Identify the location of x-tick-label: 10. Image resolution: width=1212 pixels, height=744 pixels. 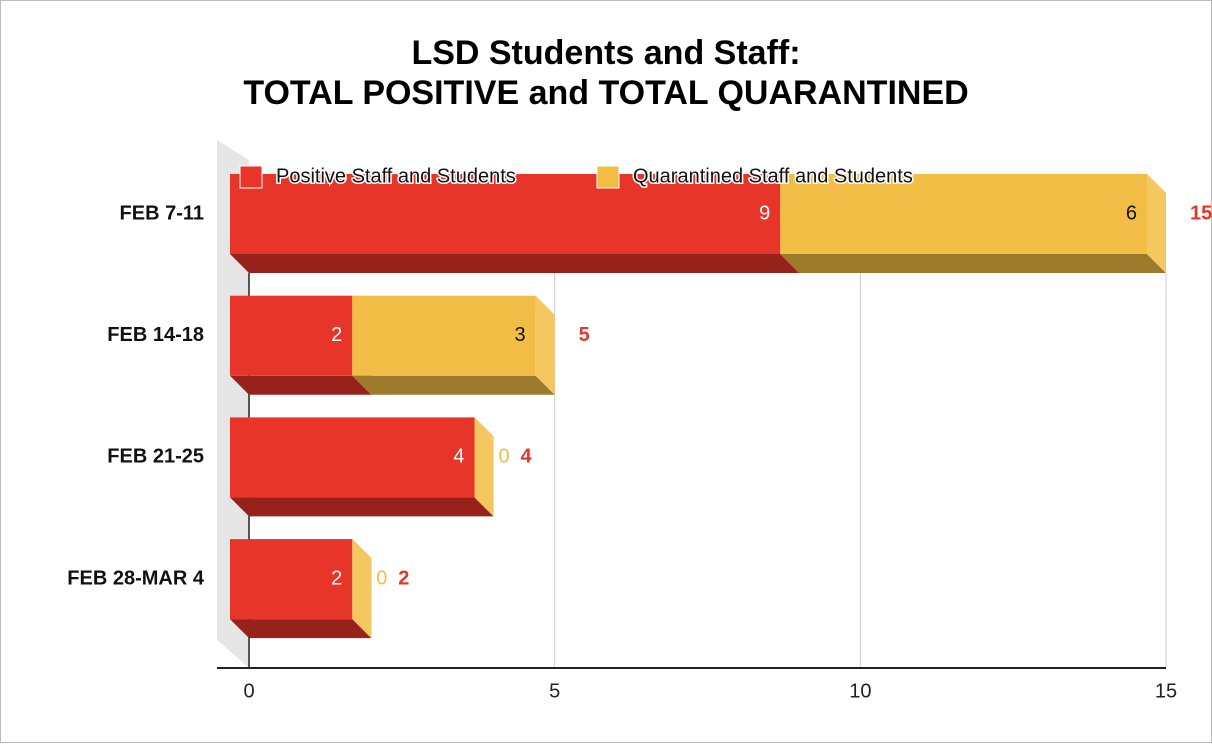
(860, 691).